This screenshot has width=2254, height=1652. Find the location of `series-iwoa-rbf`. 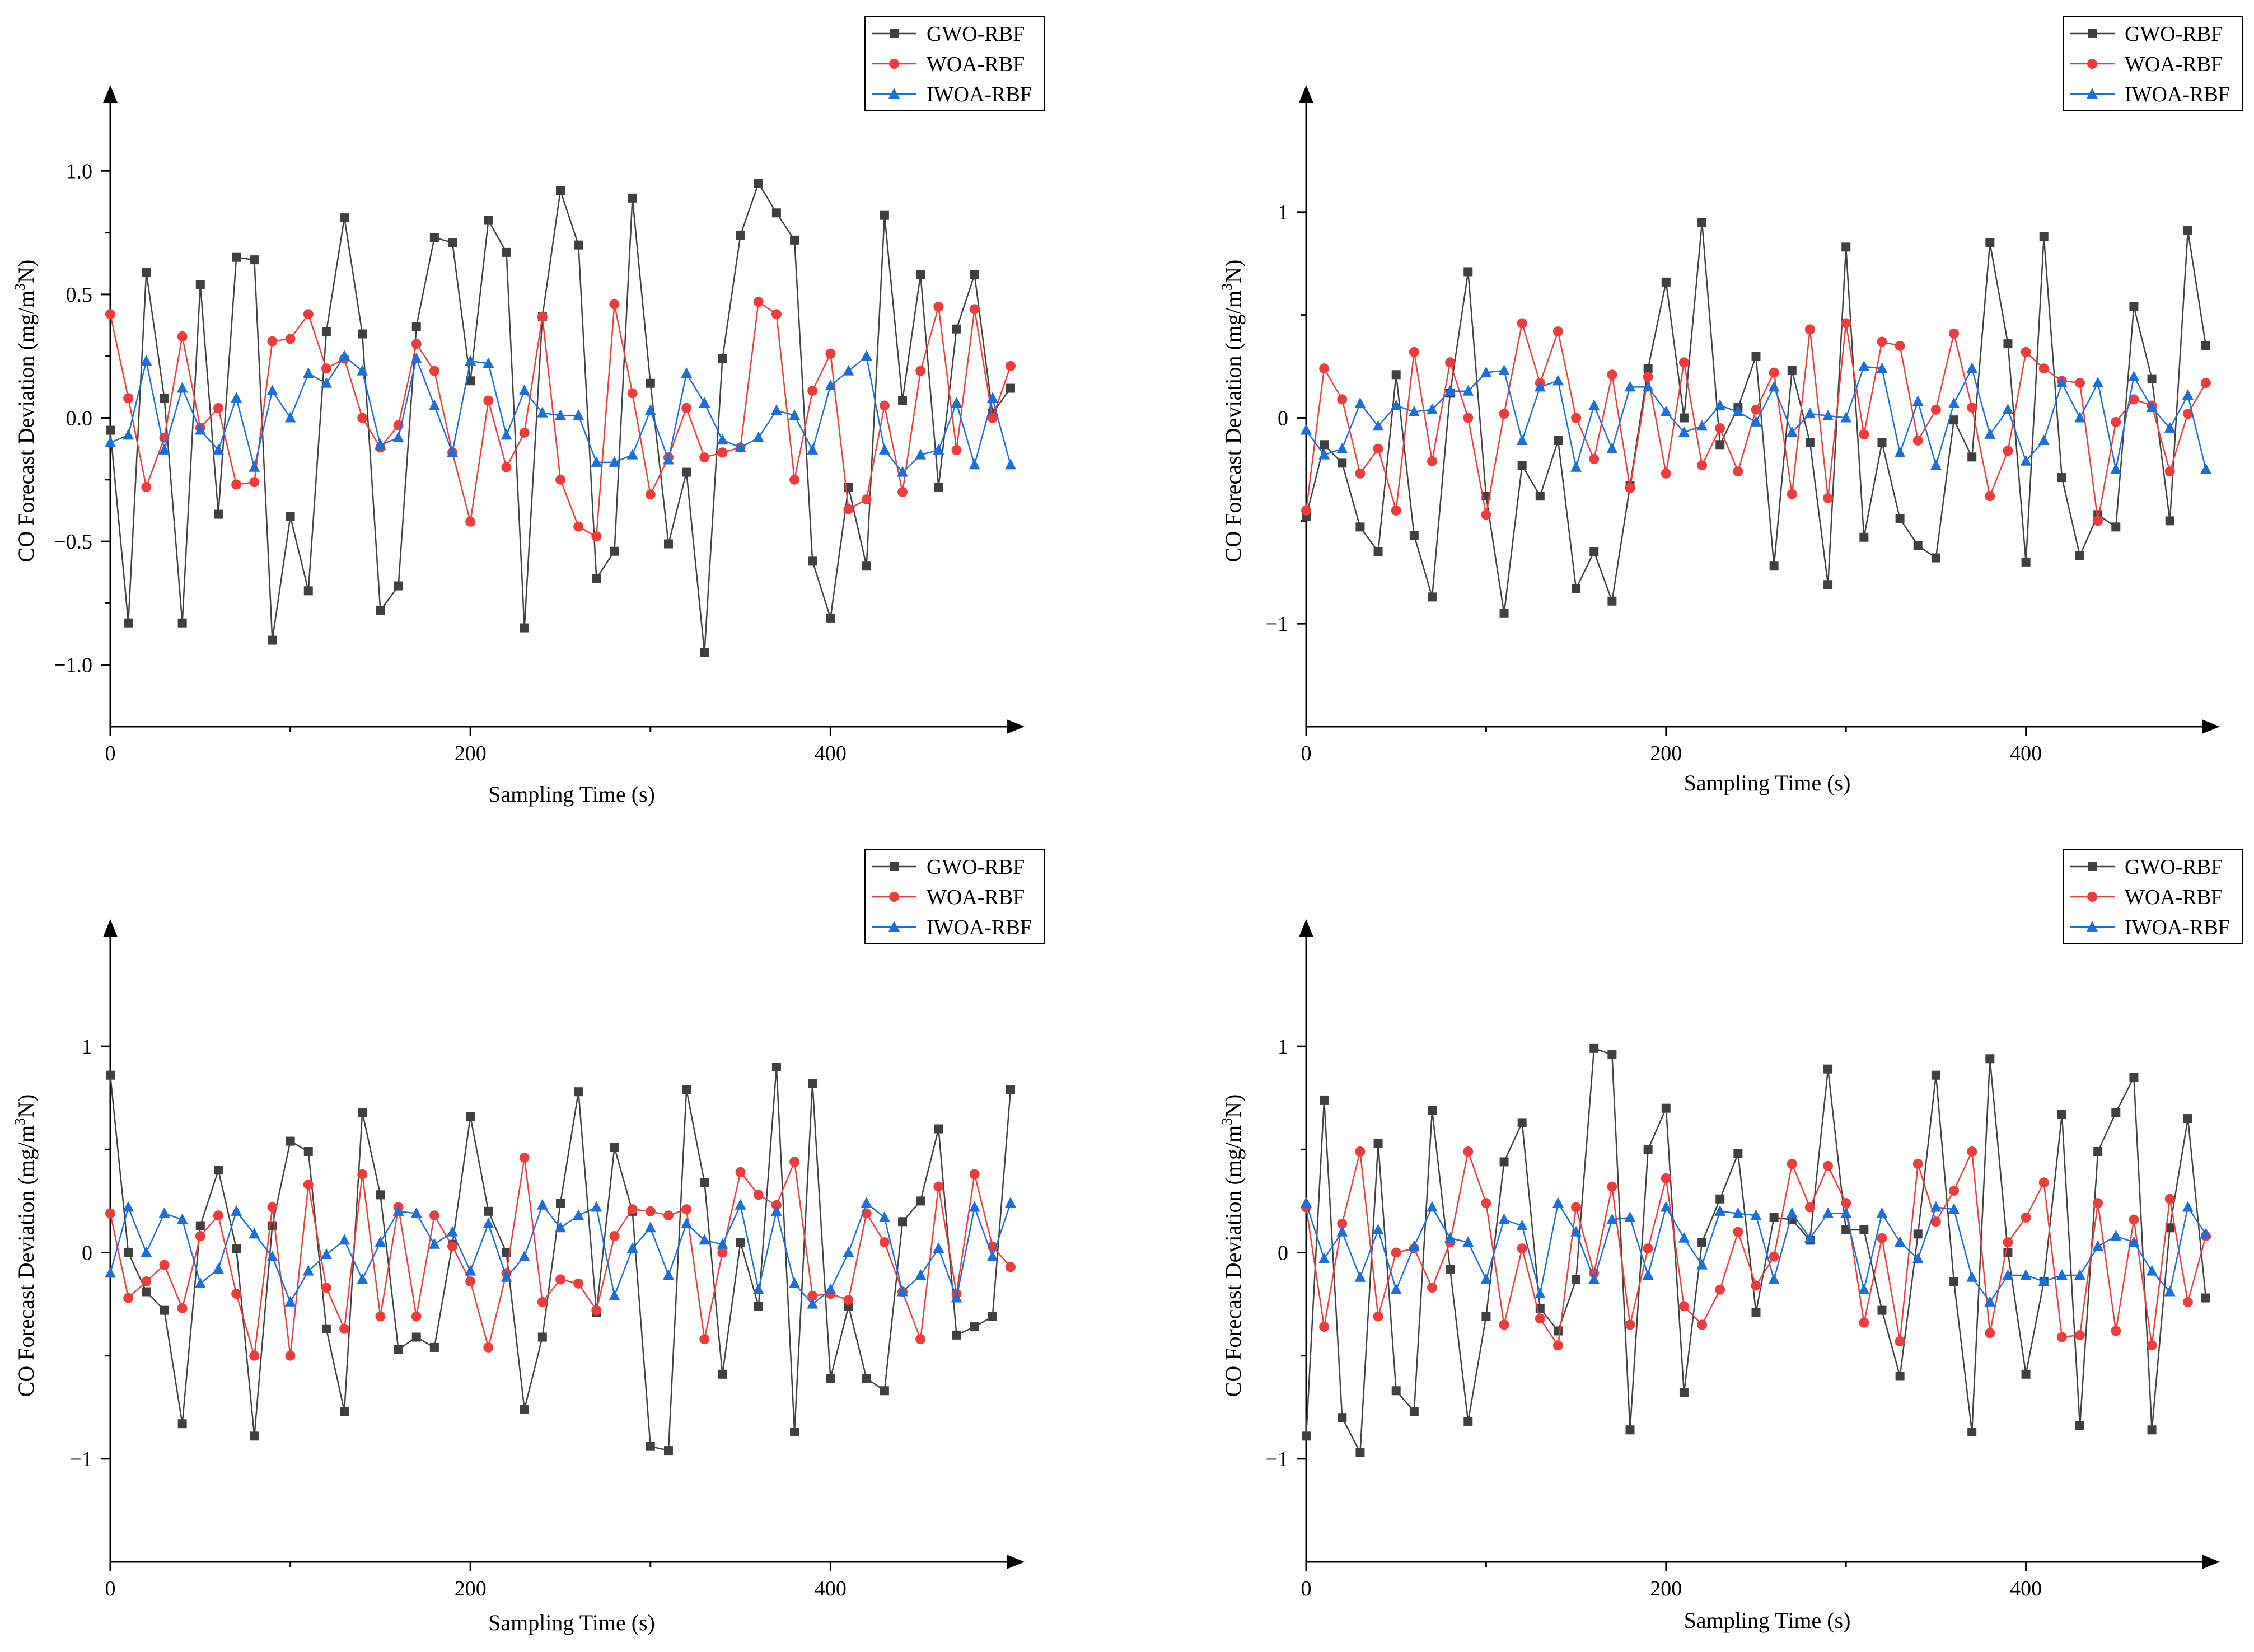

series-iwoa-rbf is located at coordinates (560, 413).